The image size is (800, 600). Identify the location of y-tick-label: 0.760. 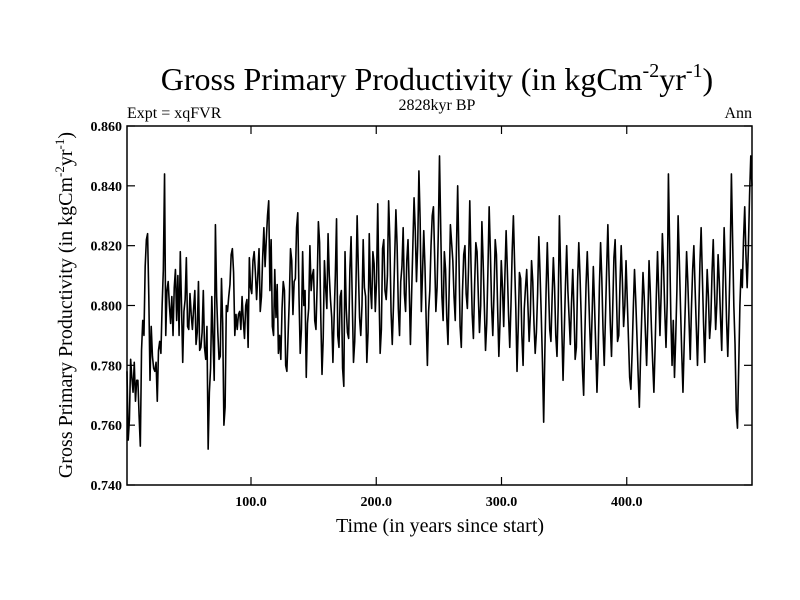
(107, 426).